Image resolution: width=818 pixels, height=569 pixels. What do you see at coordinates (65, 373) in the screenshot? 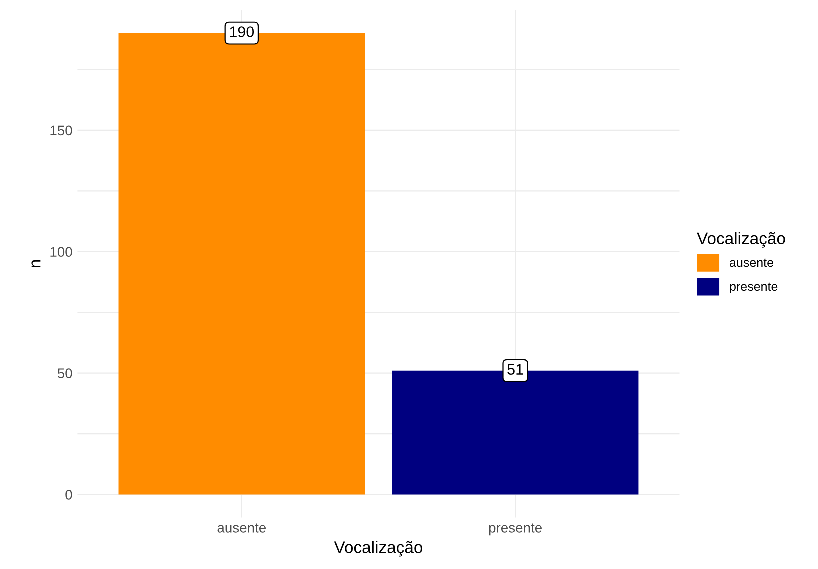
I see `y-tick-label: 50` at bounding box center [65, 373].